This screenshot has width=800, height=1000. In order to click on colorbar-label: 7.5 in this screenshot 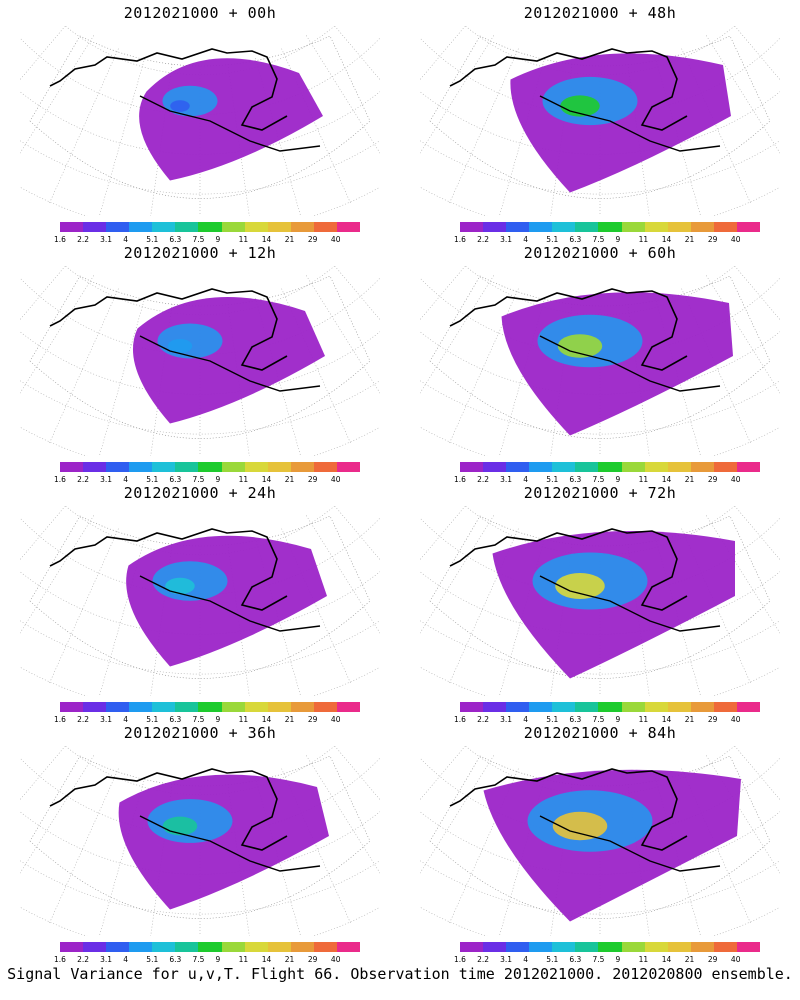, I will do `click(198, 239)`.